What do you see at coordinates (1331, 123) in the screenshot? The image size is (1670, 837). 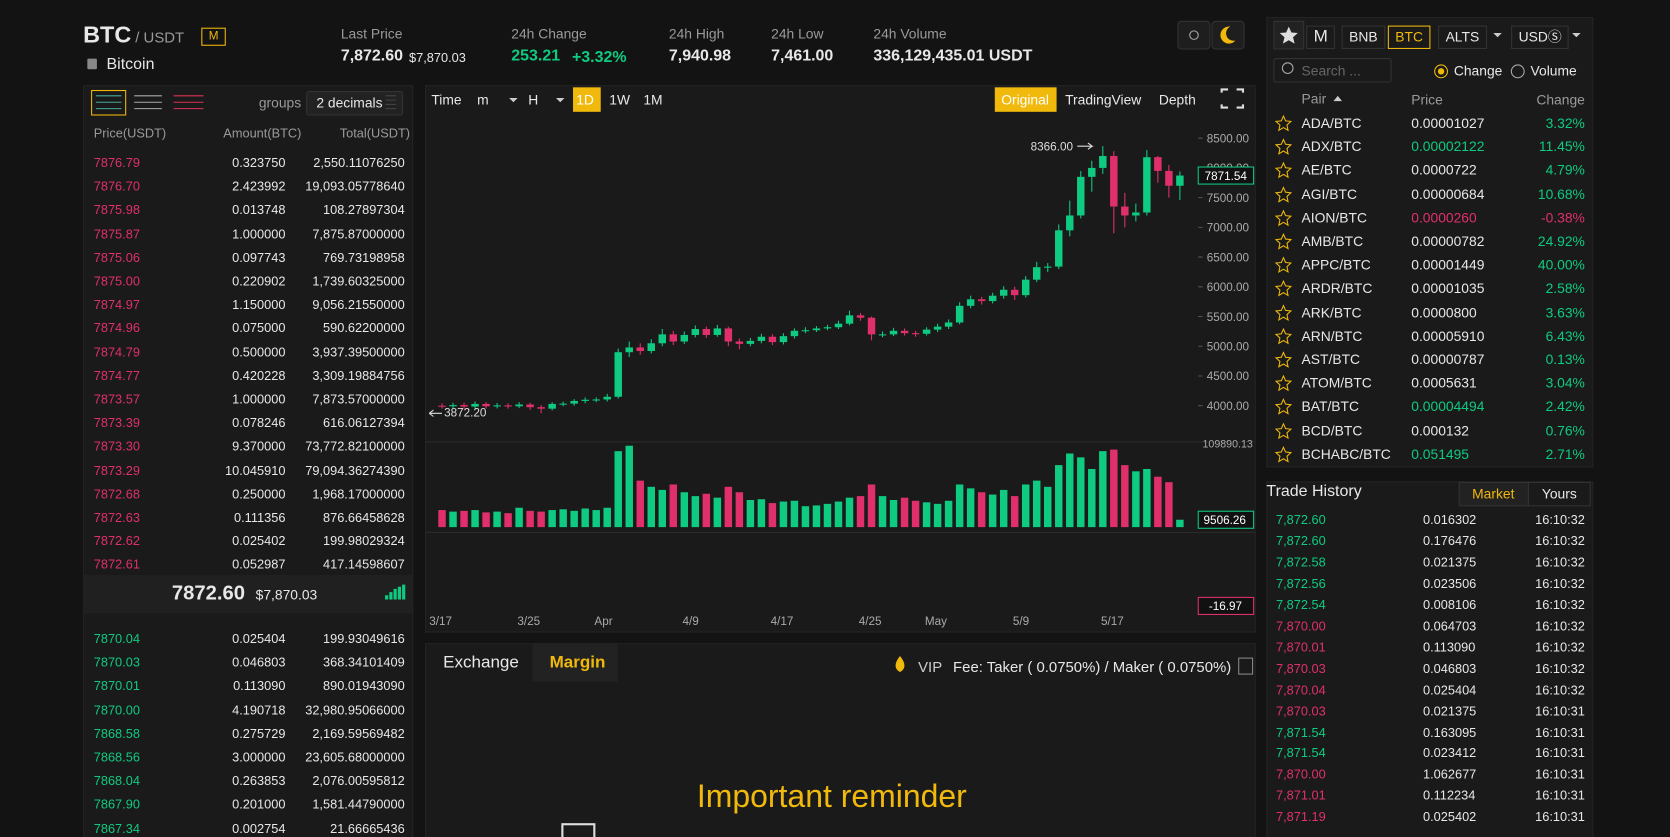 I see `pair-name: ADA/BTC` at bounding box center [1331, 123].